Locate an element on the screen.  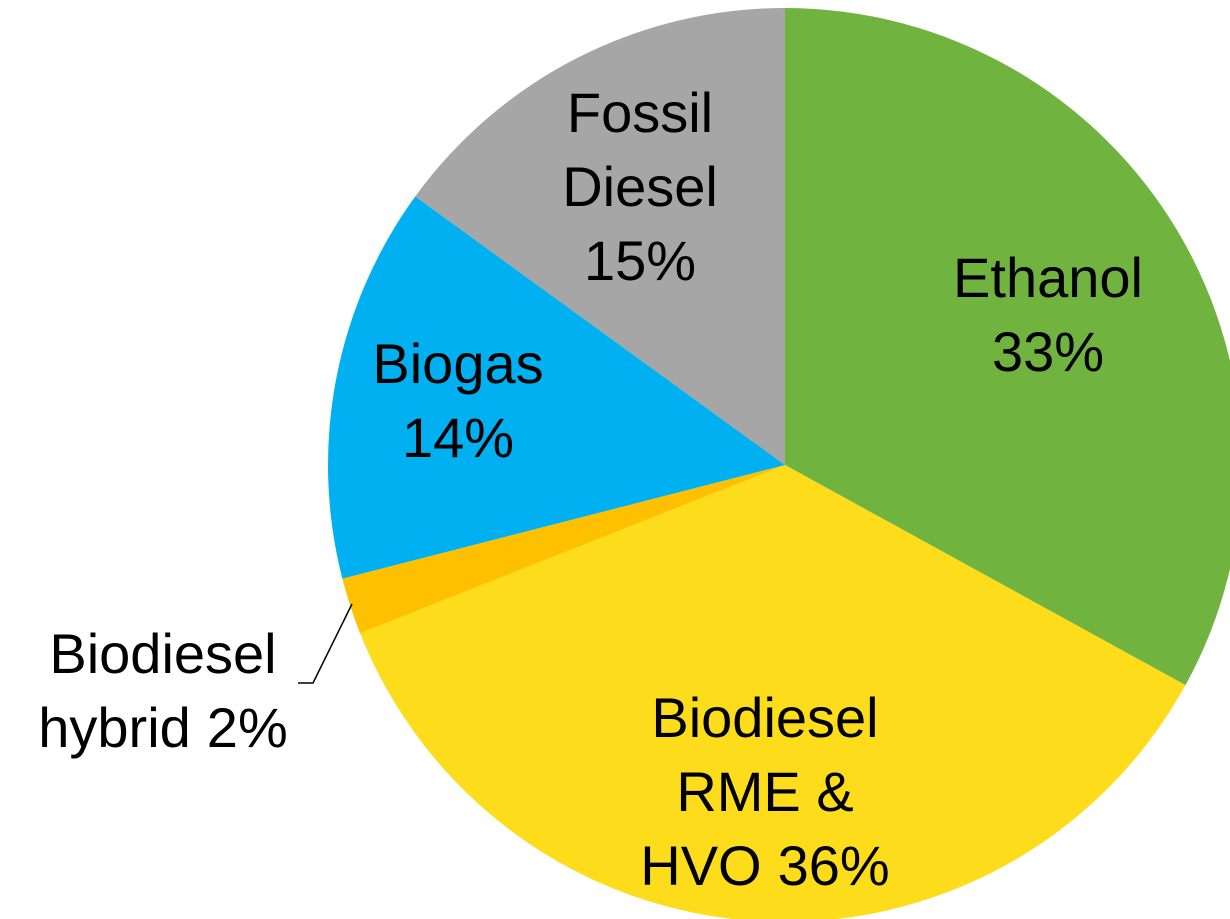
value-label: 14% is located at coordinates (458, 437).